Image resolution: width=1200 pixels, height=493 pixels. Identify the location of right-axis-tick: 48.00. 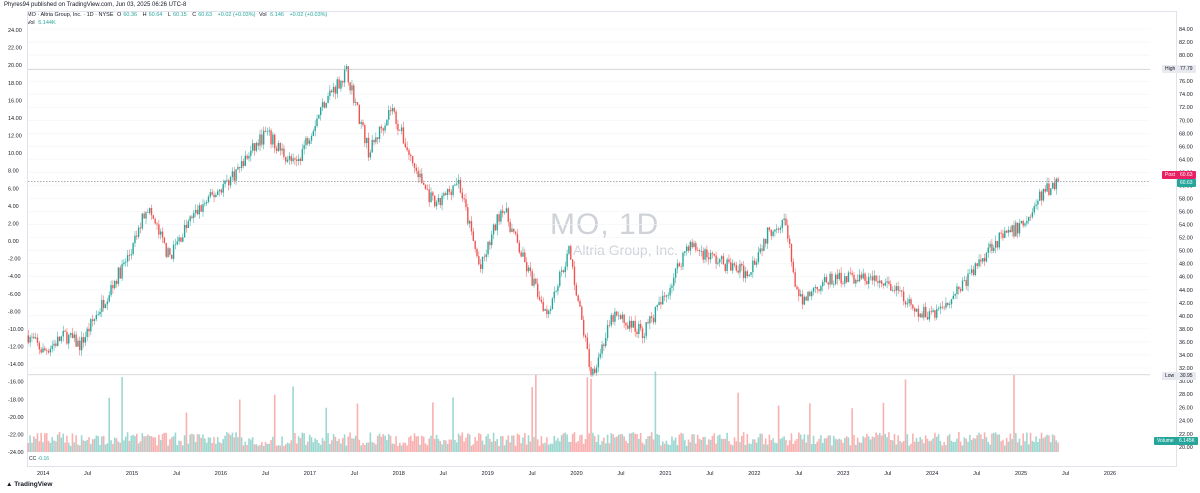
(1186, 265).